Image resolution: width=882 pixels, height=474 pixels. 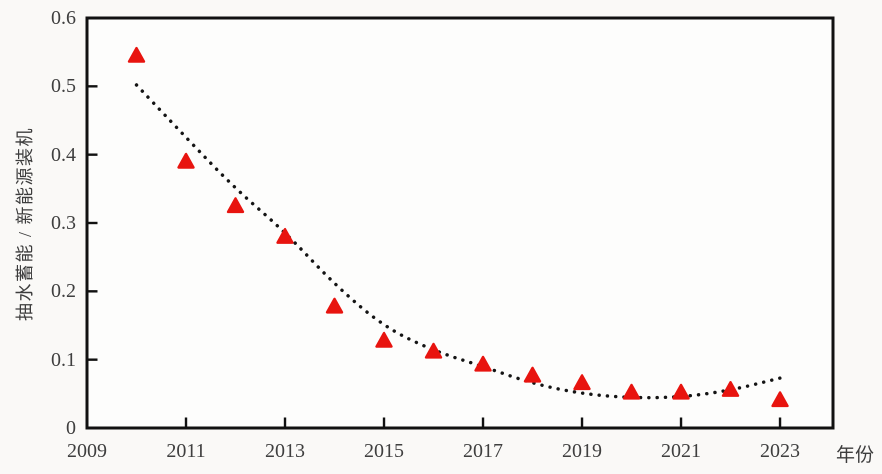 I want to click on x-tick-label: 2021, so click(x=681, y=451).